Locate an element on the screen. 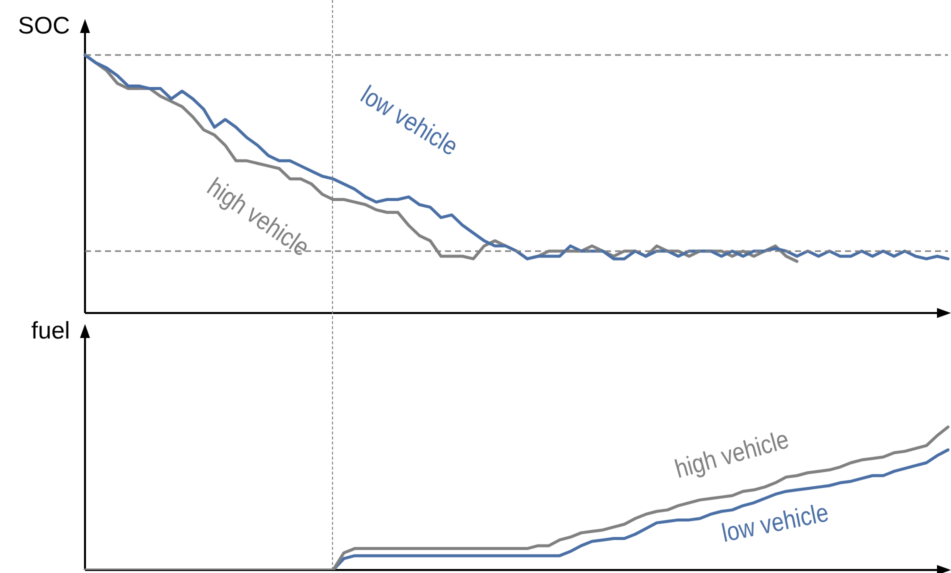 Image resolution: width=951 pixels, height=573 pixels. text: low vehicle is located at coordinates (775, 523).